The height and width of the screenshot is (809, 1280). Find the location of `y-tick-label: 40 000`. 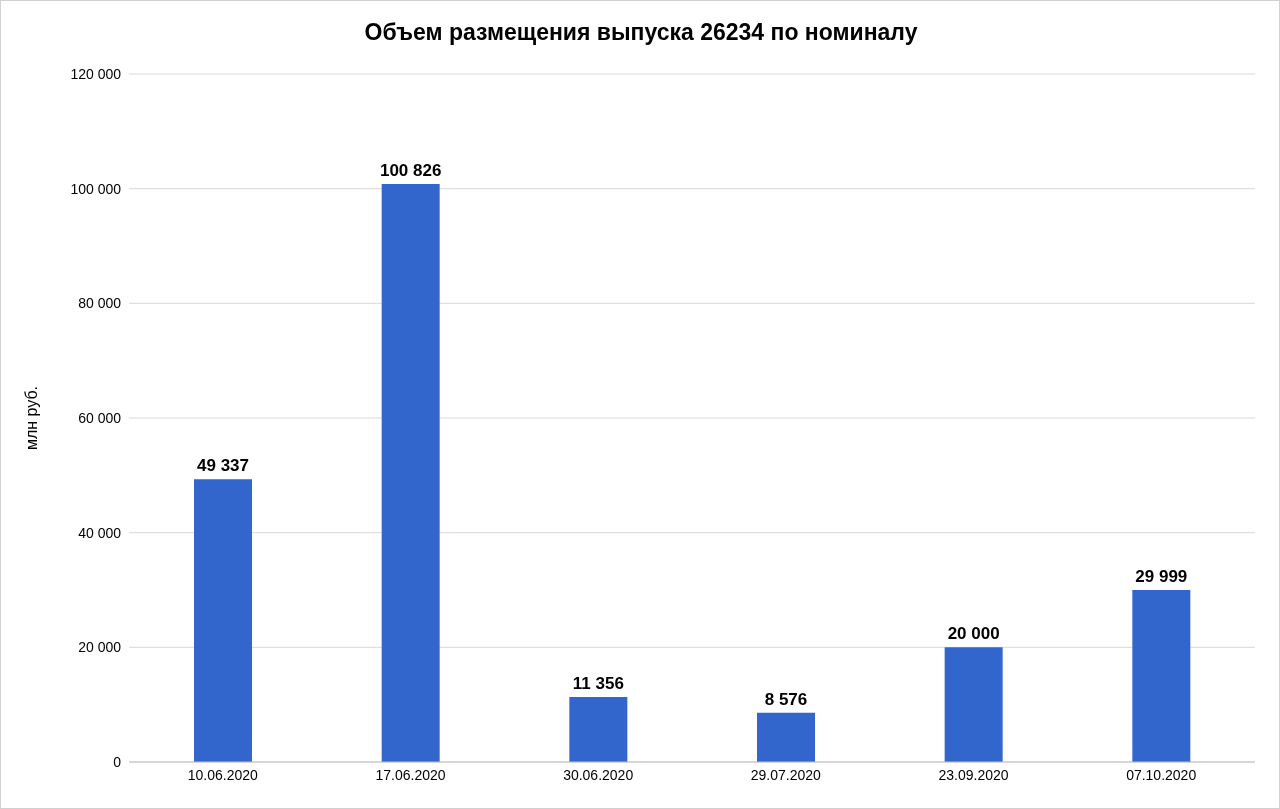

y-tick-label: 40 000 is located at coordinates (100, 532).